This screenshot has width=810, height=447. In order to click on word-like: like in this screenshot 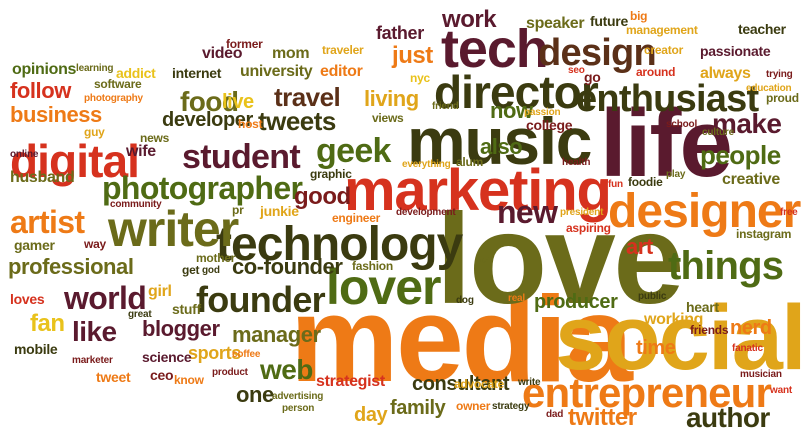, I will do `click(94, 331)`.